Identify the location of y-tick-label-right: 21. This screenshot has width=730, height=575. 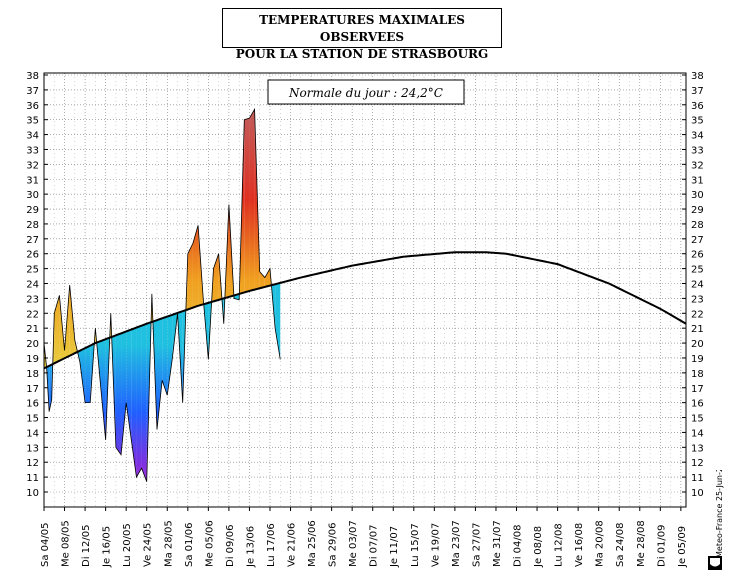
(697, 329).